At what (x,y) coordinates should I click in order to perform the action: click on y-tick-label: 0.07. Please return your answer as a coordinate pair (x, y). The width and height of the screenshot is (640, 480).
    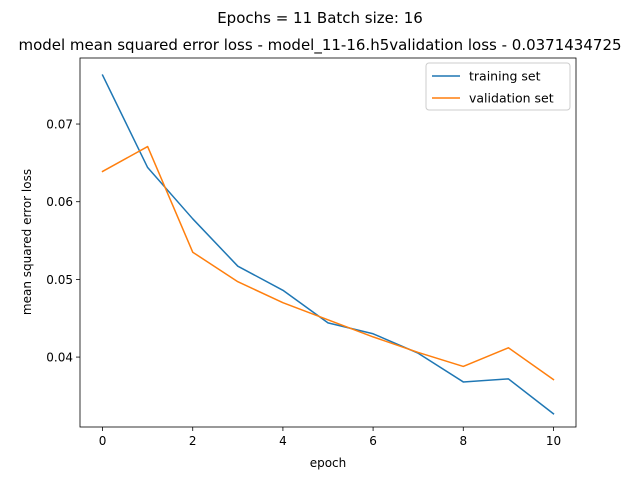
    Looking at the image, I should click on (59, 125).